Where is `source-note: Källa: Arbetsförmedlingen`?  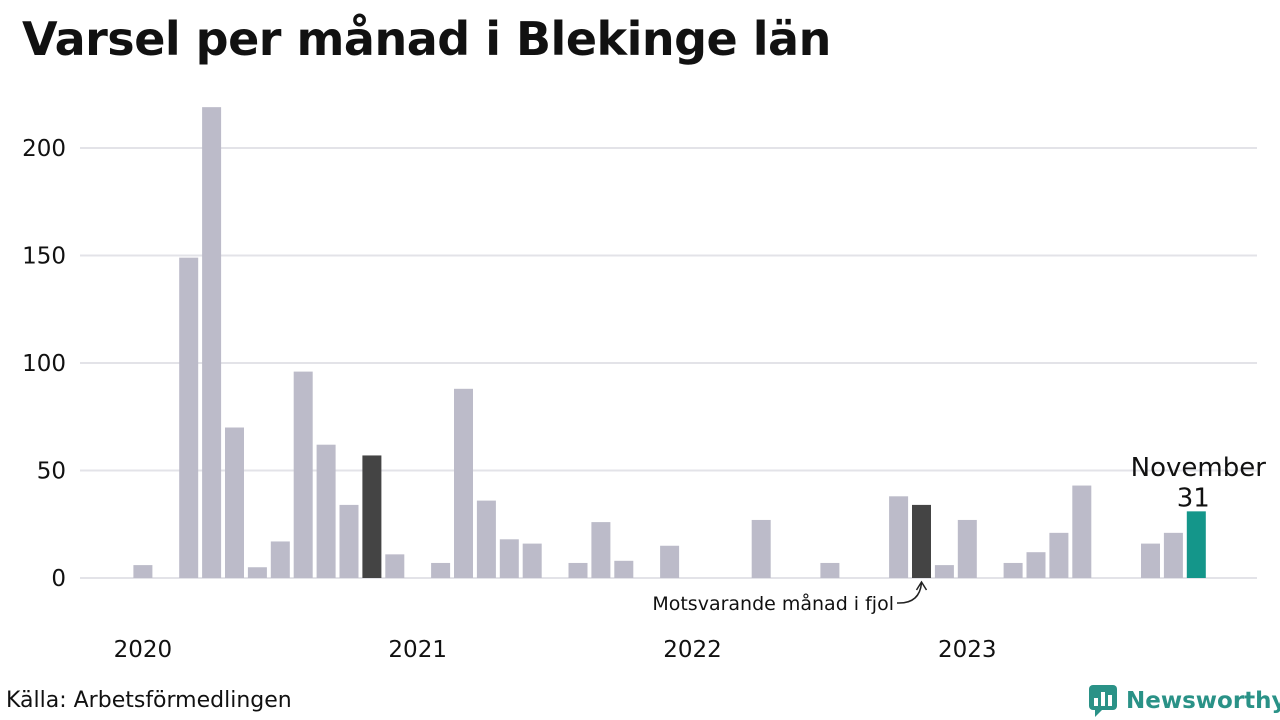
source-note: Källa: Arbetsförmedlingen is located at coordinates (149, 700).